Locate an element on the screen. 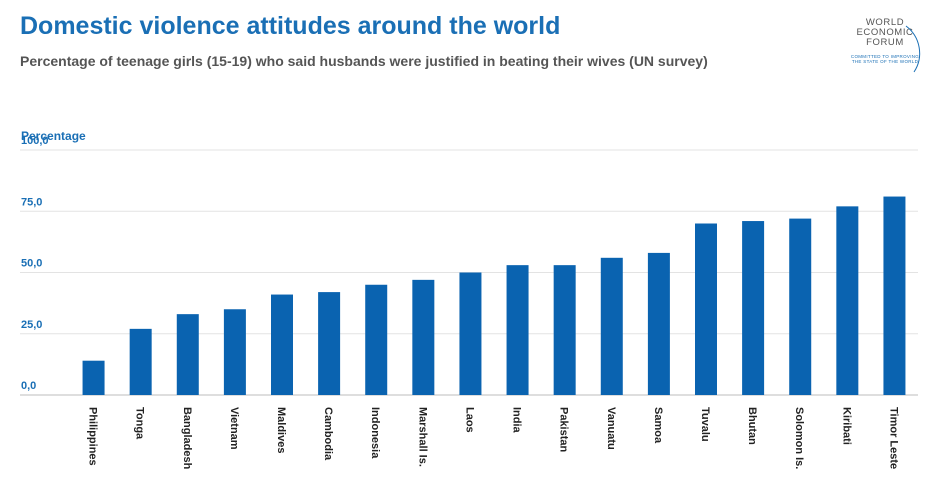  y-axis-label: Percentage is located at coordinates (53, 136).